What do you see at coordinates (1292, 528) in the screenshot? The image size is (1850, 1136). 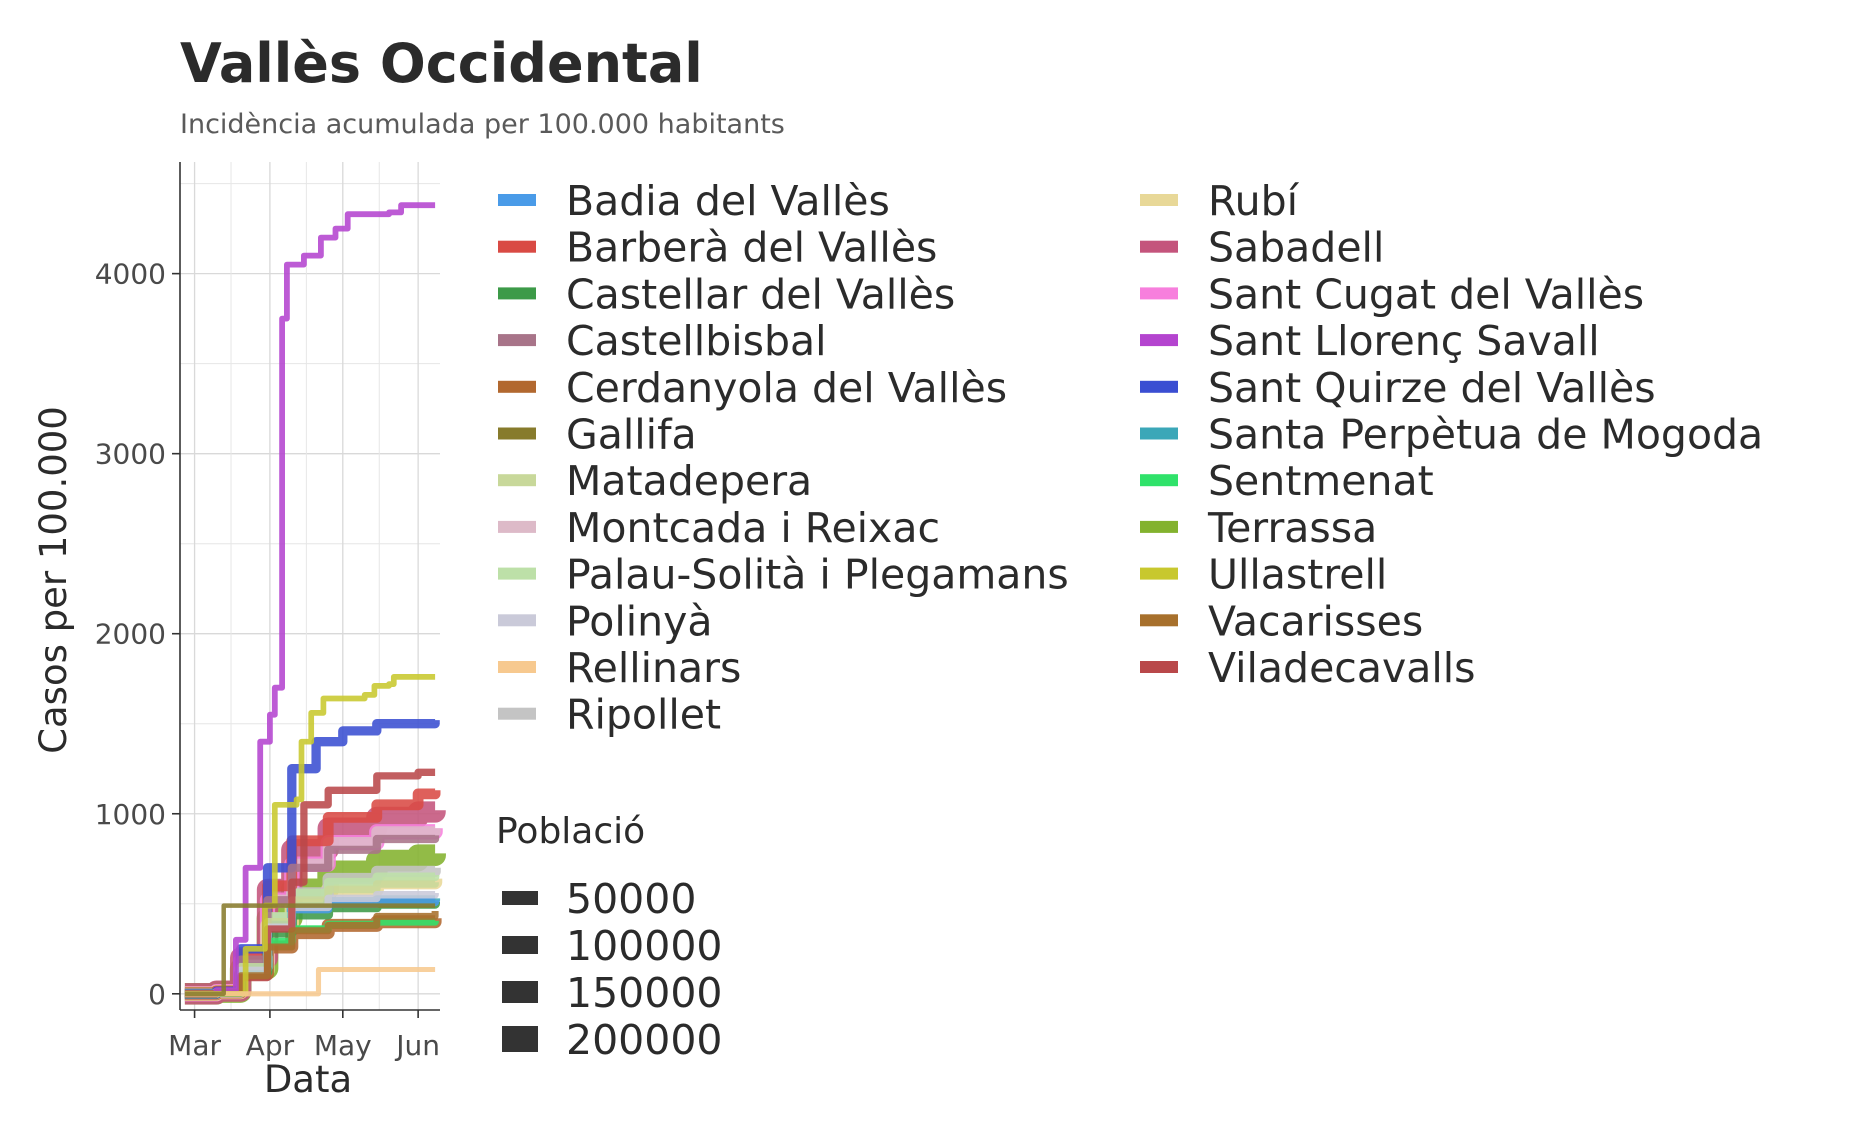 I see `legend-label: Terrassa` at bounding box center [1292, 528].